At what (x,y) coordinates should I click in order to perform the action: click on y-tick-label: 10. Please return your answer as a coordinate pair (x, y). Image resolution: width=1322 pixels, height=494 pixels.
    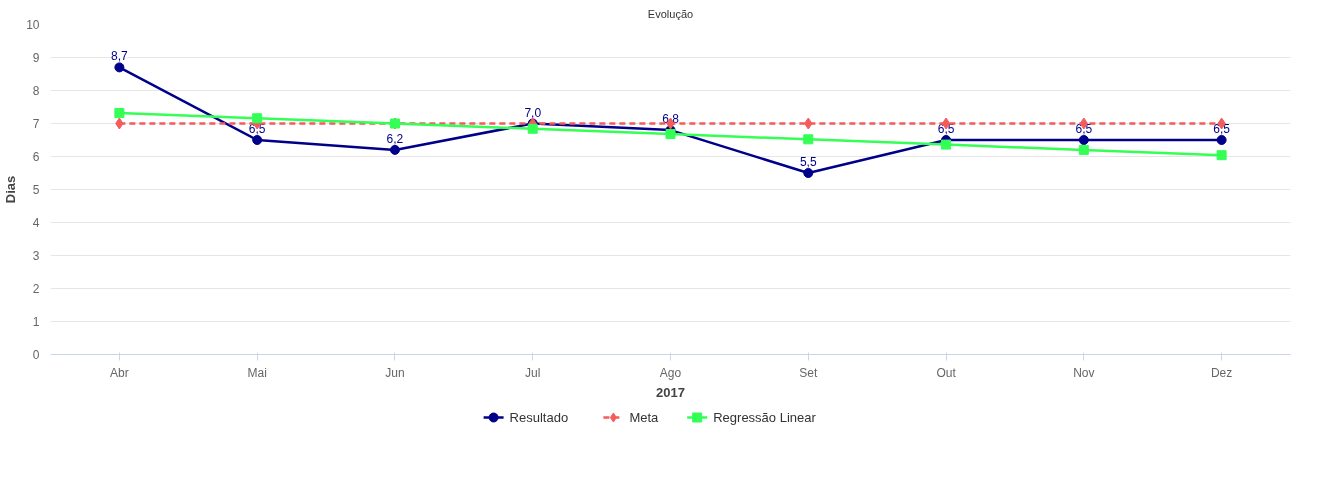
    Looking at the image, I should click on (33, 25).